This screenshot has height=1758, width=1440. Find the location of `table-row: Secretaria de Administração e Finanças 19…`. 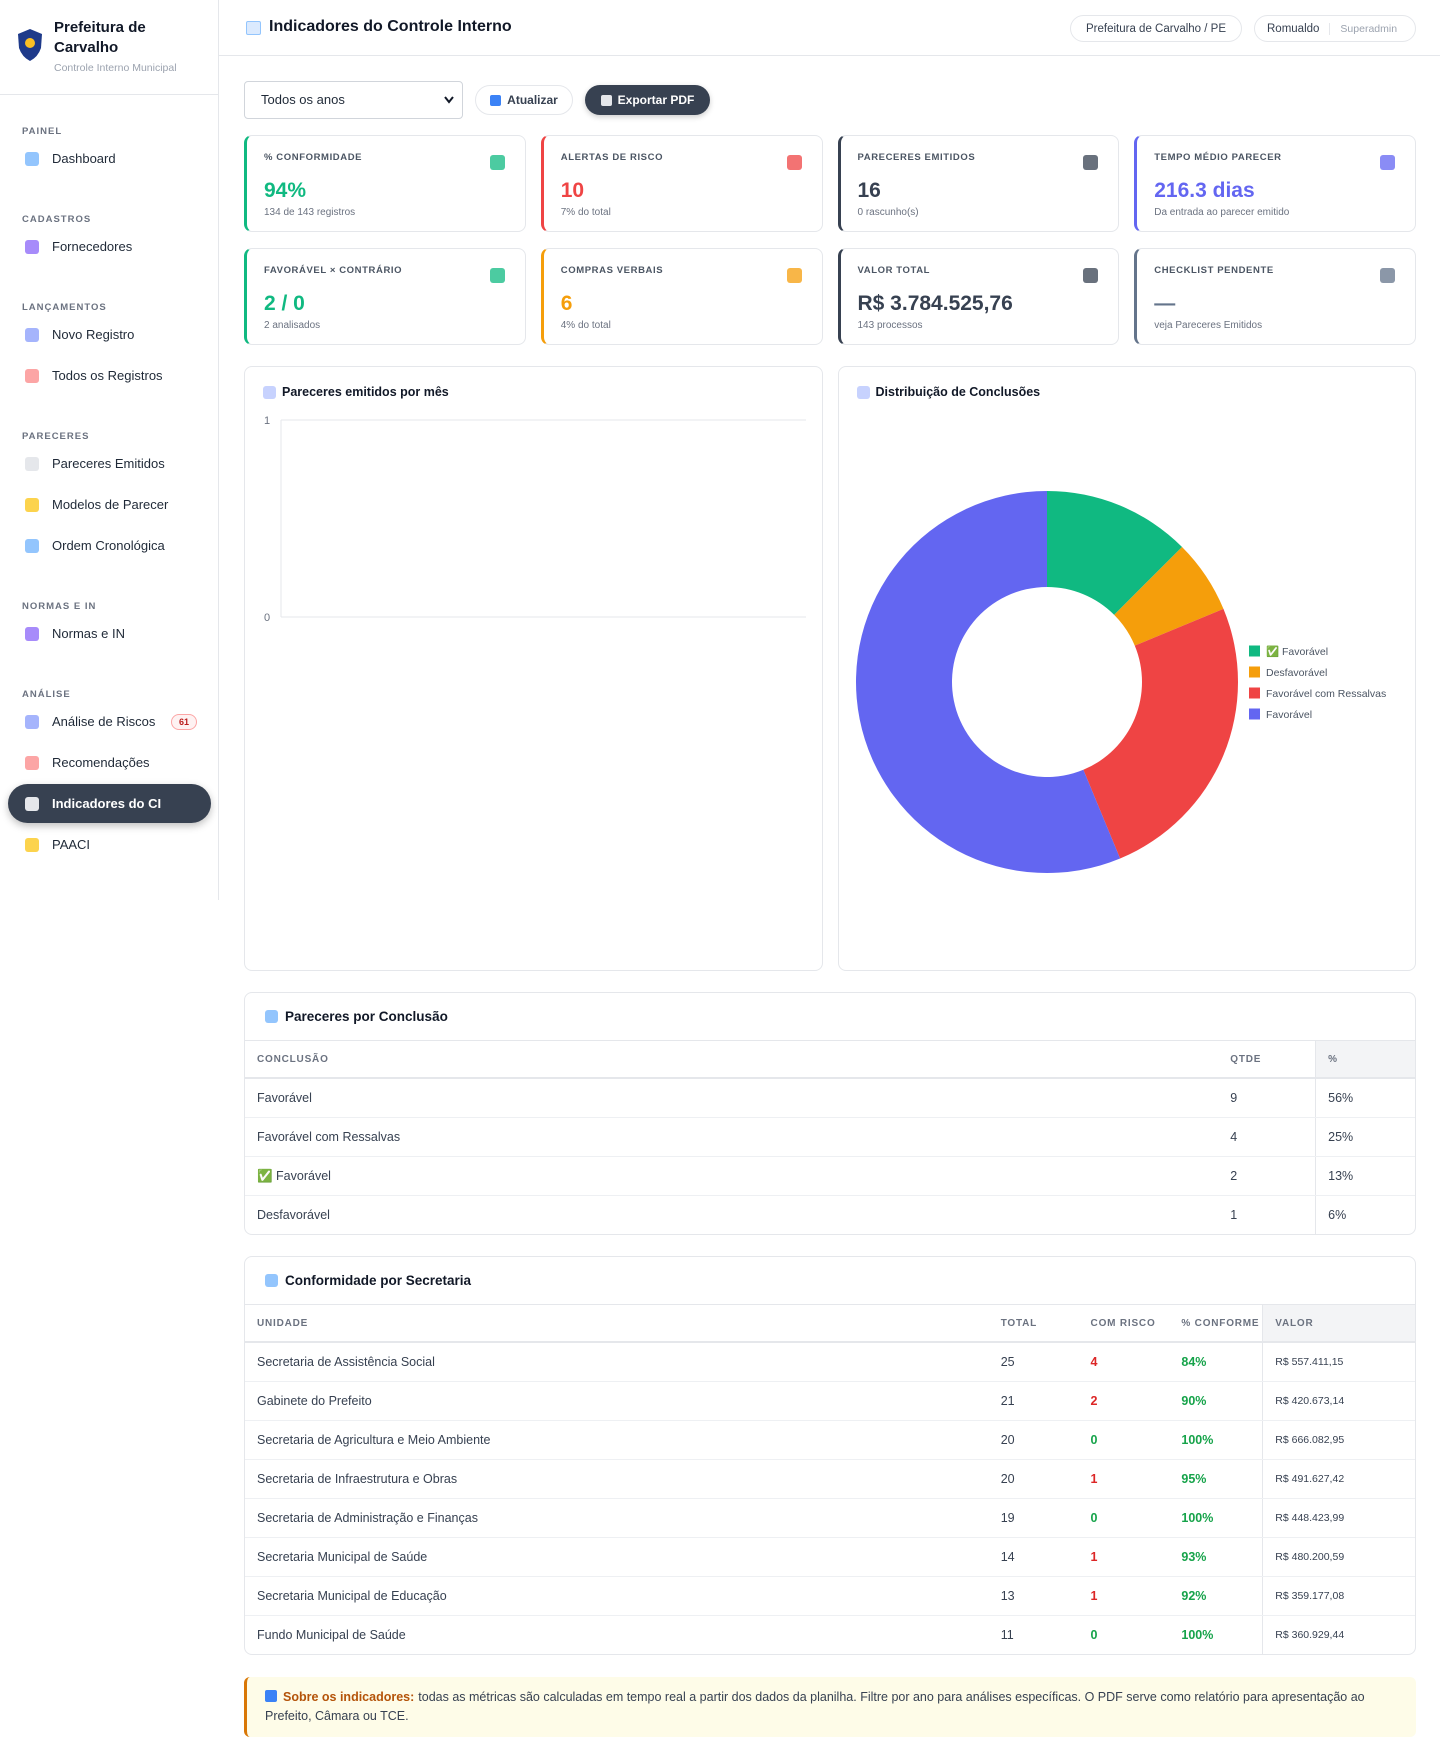

table-row: Secretaria de Administração e Finanças 19… is located at coordinates (830, 1518).